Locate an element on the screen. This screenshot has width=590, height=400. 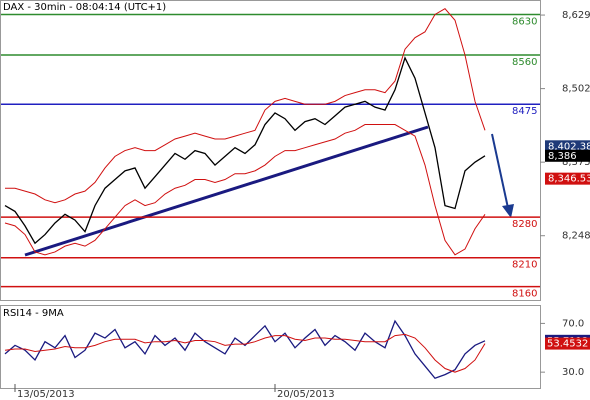
price-label: 8,386 is located at coordinates (562, 156).